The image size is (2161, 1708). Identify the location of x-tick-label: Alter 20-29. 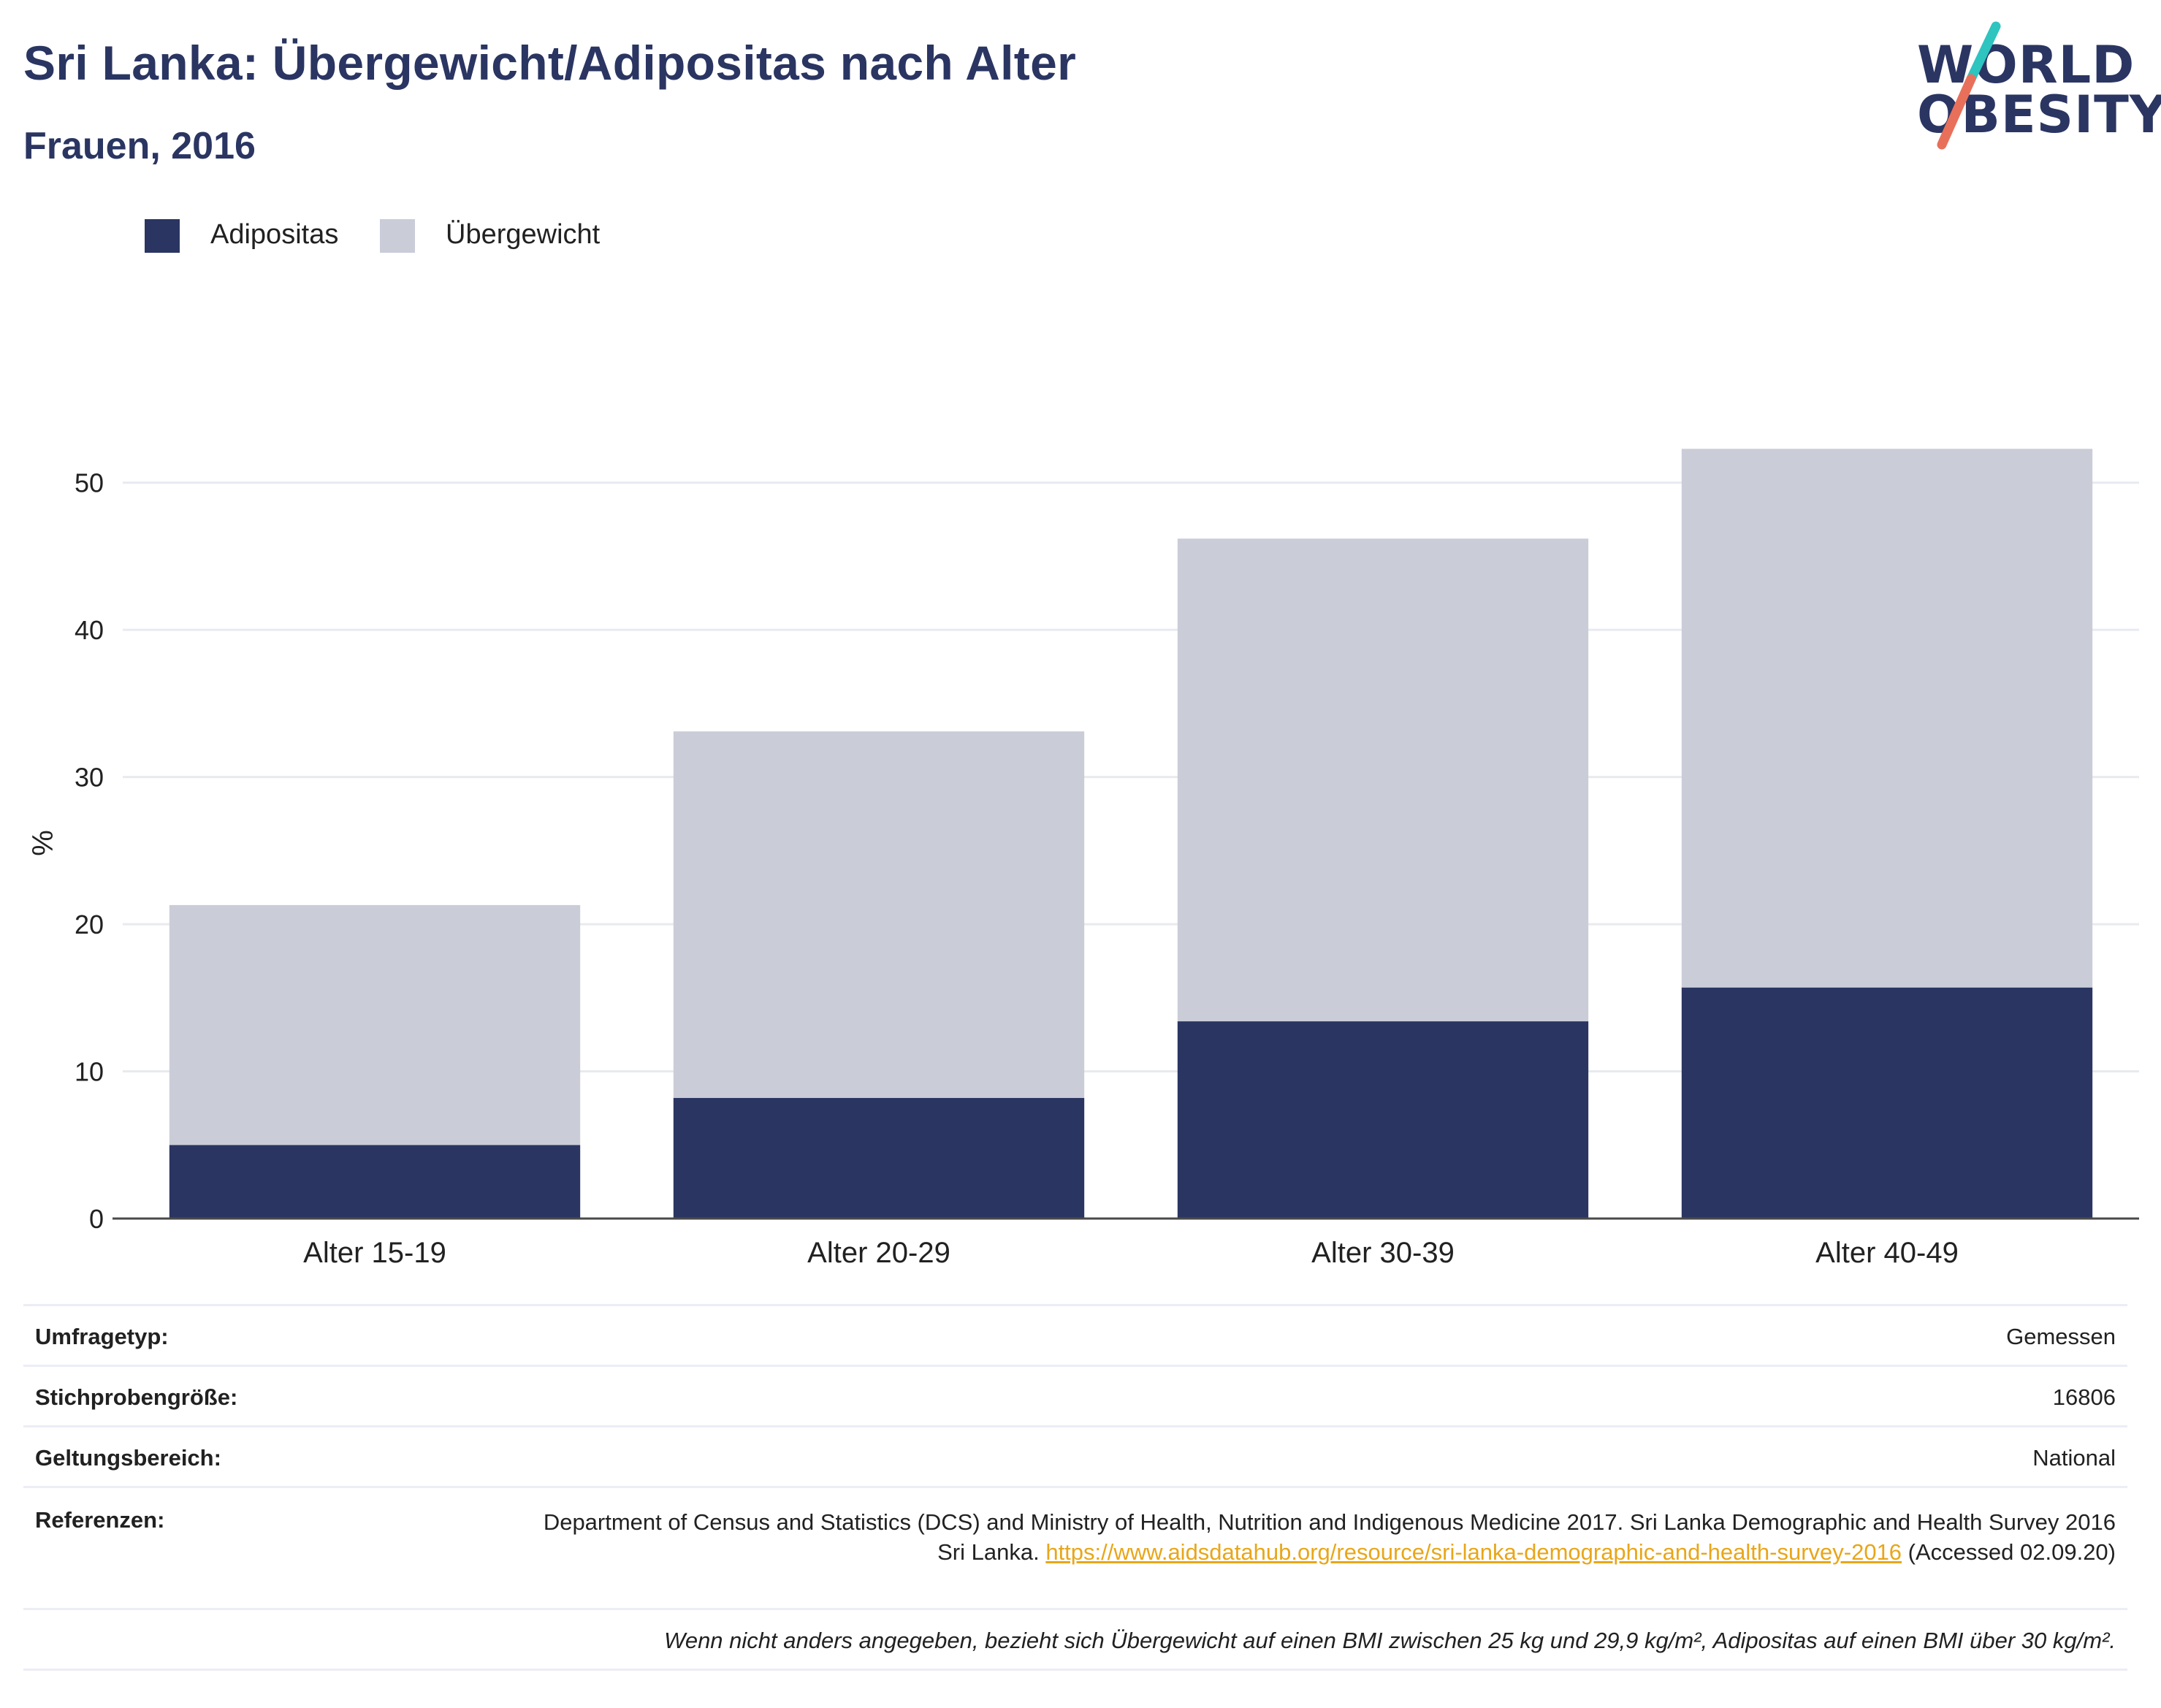
(878, 1253).